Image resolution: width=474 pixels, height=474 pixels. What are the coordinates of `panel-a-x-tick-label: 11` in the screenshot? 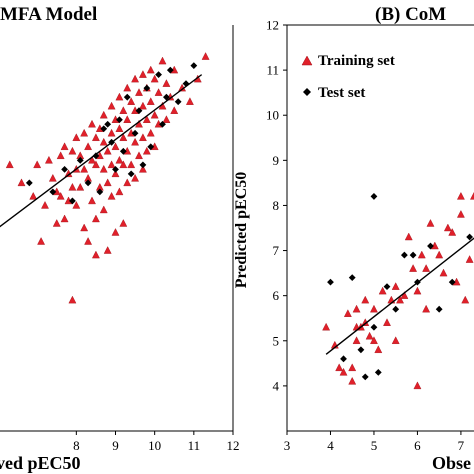 It's located at (194, 445).